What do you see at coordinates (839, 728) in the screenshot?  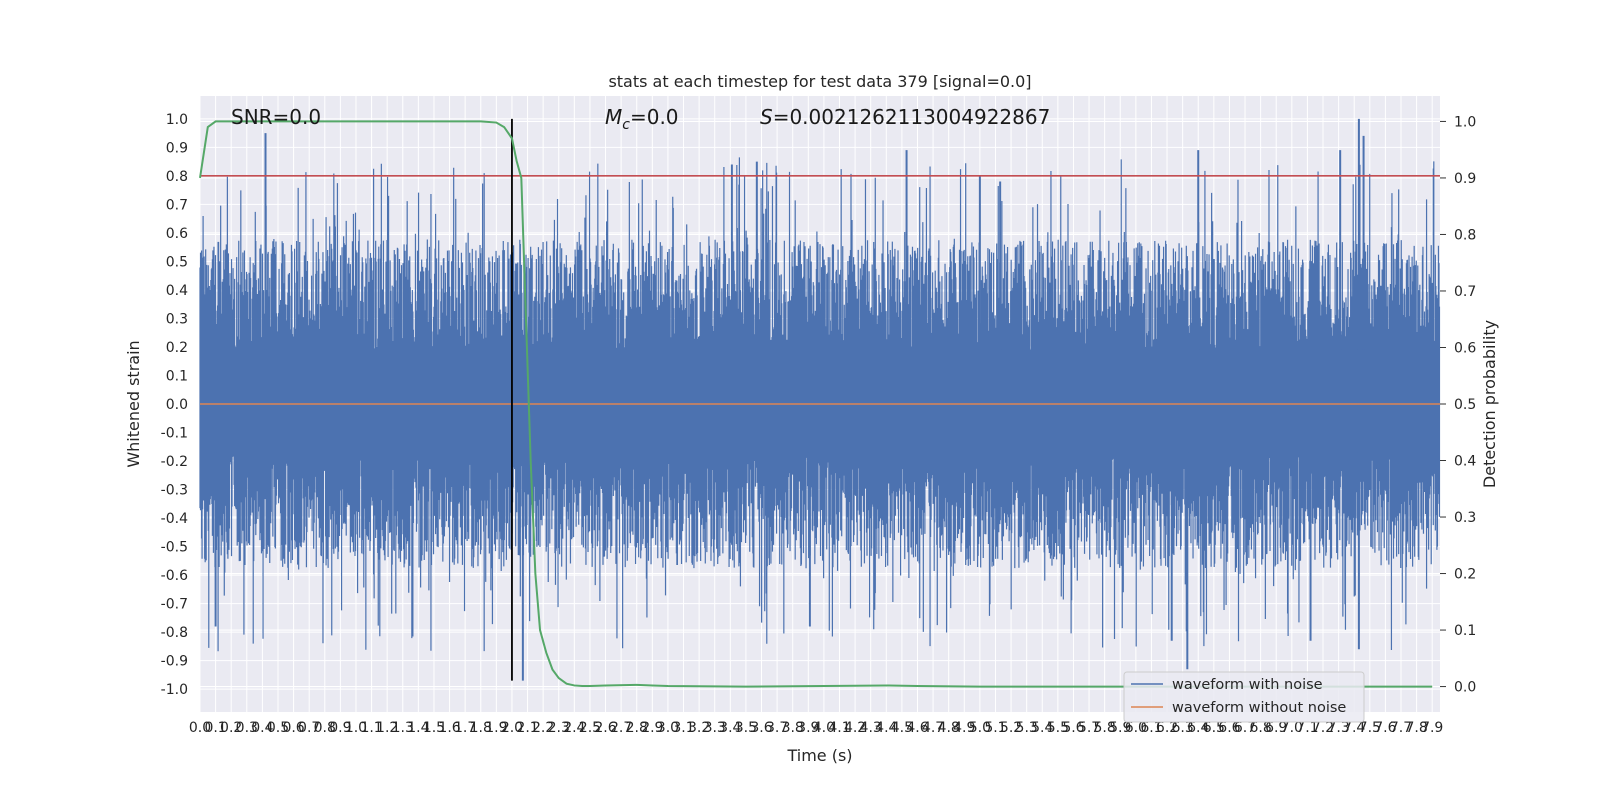 I see `x-tick-label: 4.1` at bounding box center [839, 728].